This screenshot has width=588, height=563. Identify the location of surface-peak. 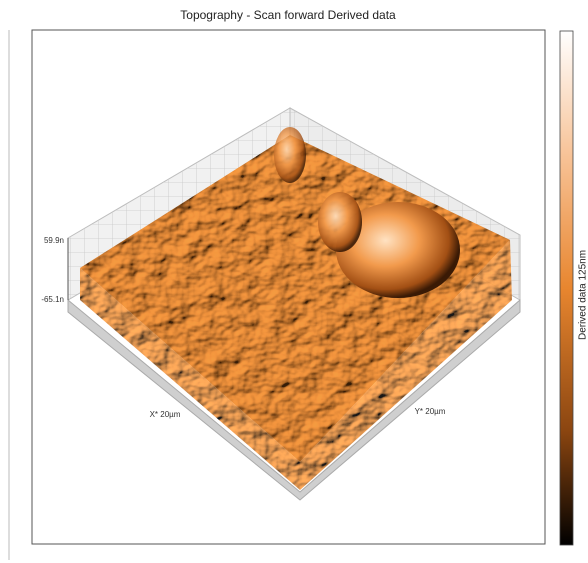
(290, 155).